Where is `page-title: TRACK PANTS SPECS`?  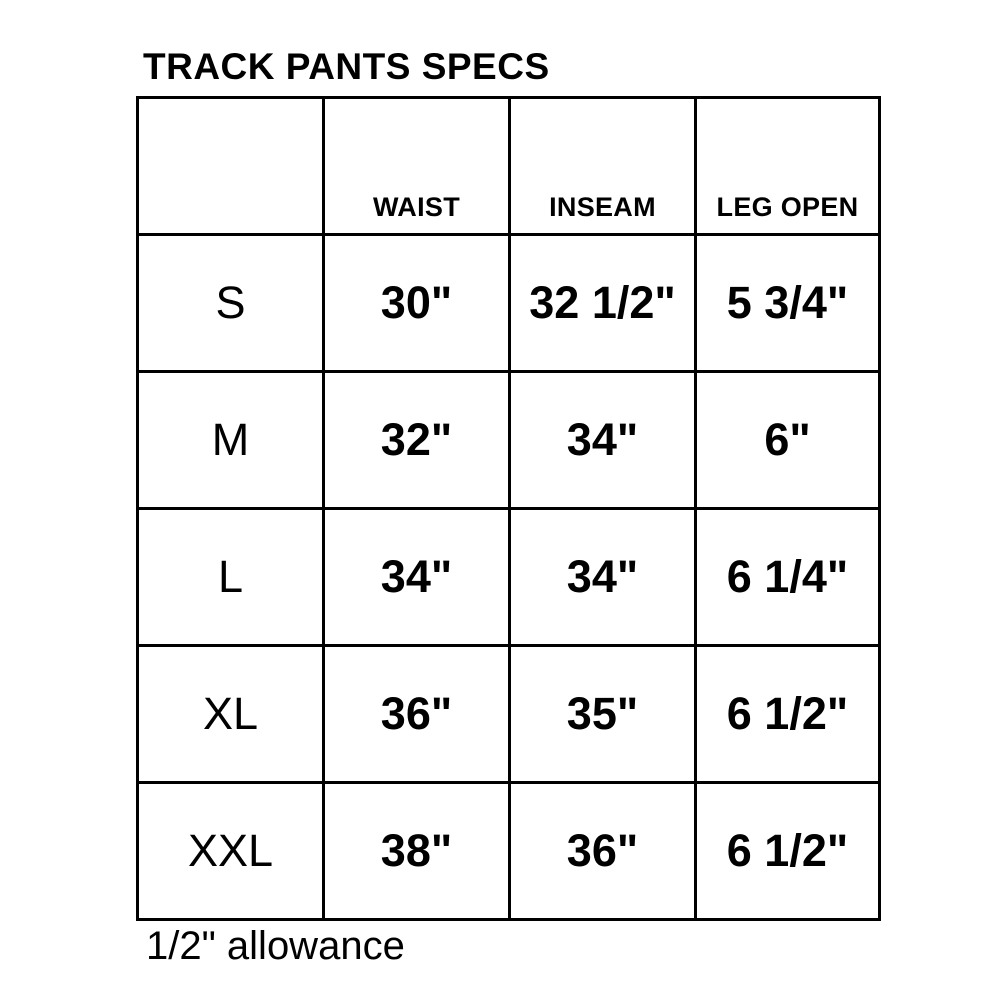 page-title: TRACK PANTS SPECS is located at coordinates (346, 66).